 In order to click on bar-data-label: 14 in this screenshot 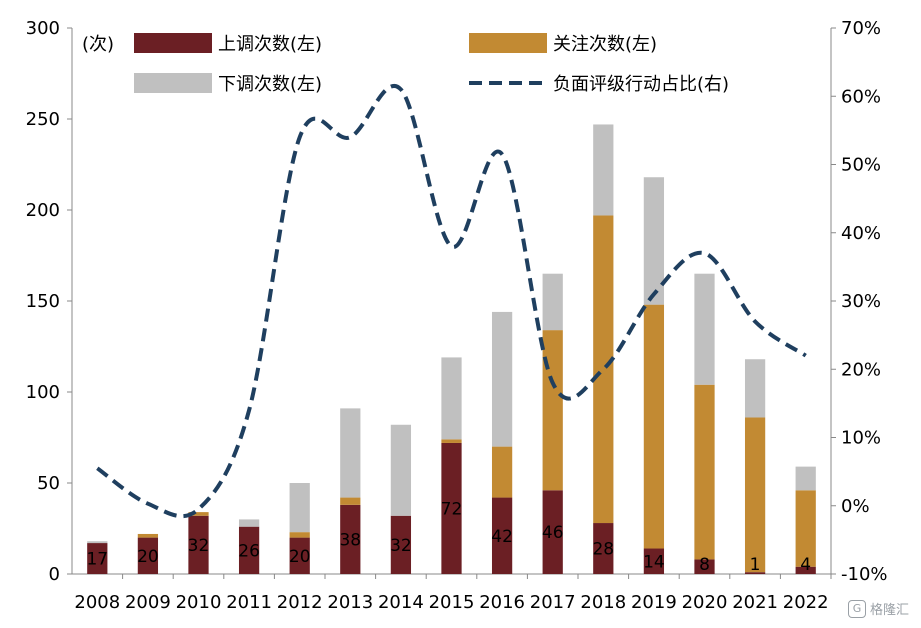, I will do `click(654, 562)`.